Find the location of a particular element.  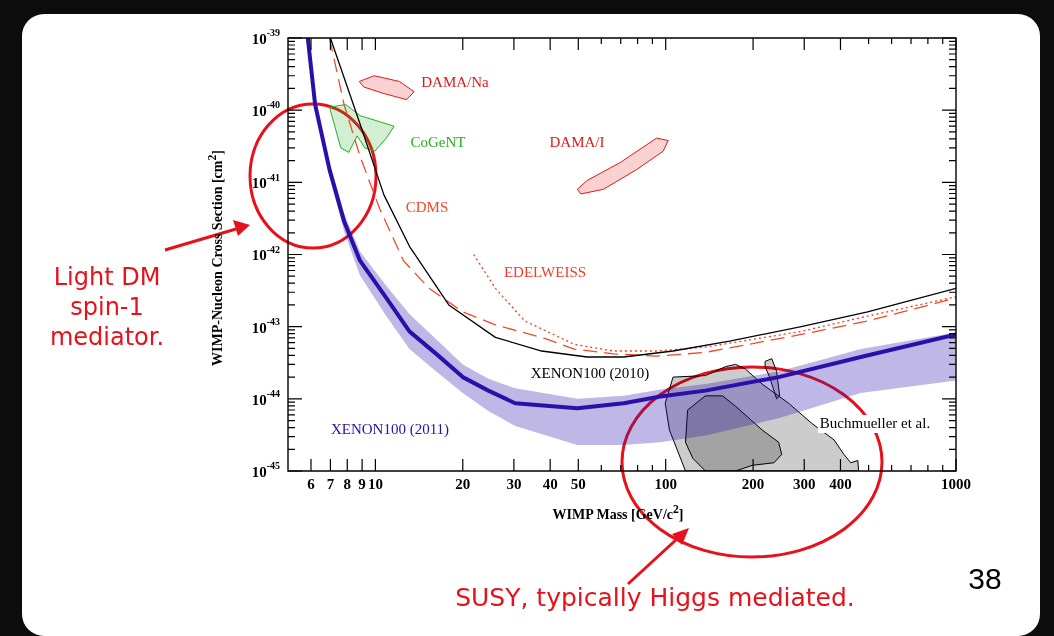

x-tick-label: 300 is located at coordinates (804, 483).